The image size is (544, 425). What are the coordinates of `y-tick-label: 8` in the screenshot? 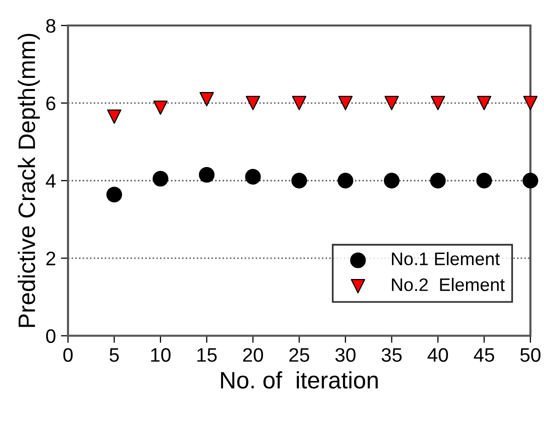 It's located at (51, 25).